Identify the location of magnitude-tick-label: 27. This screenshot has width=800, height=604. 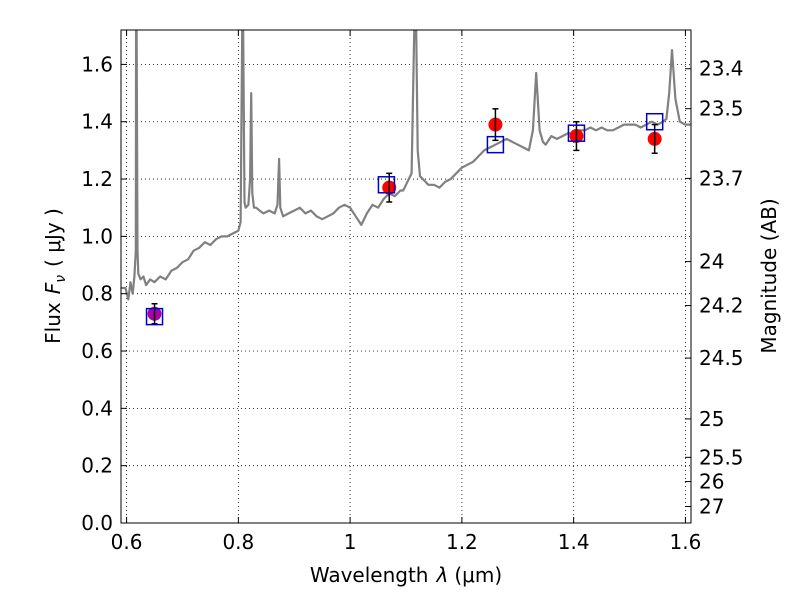
(711, 507).